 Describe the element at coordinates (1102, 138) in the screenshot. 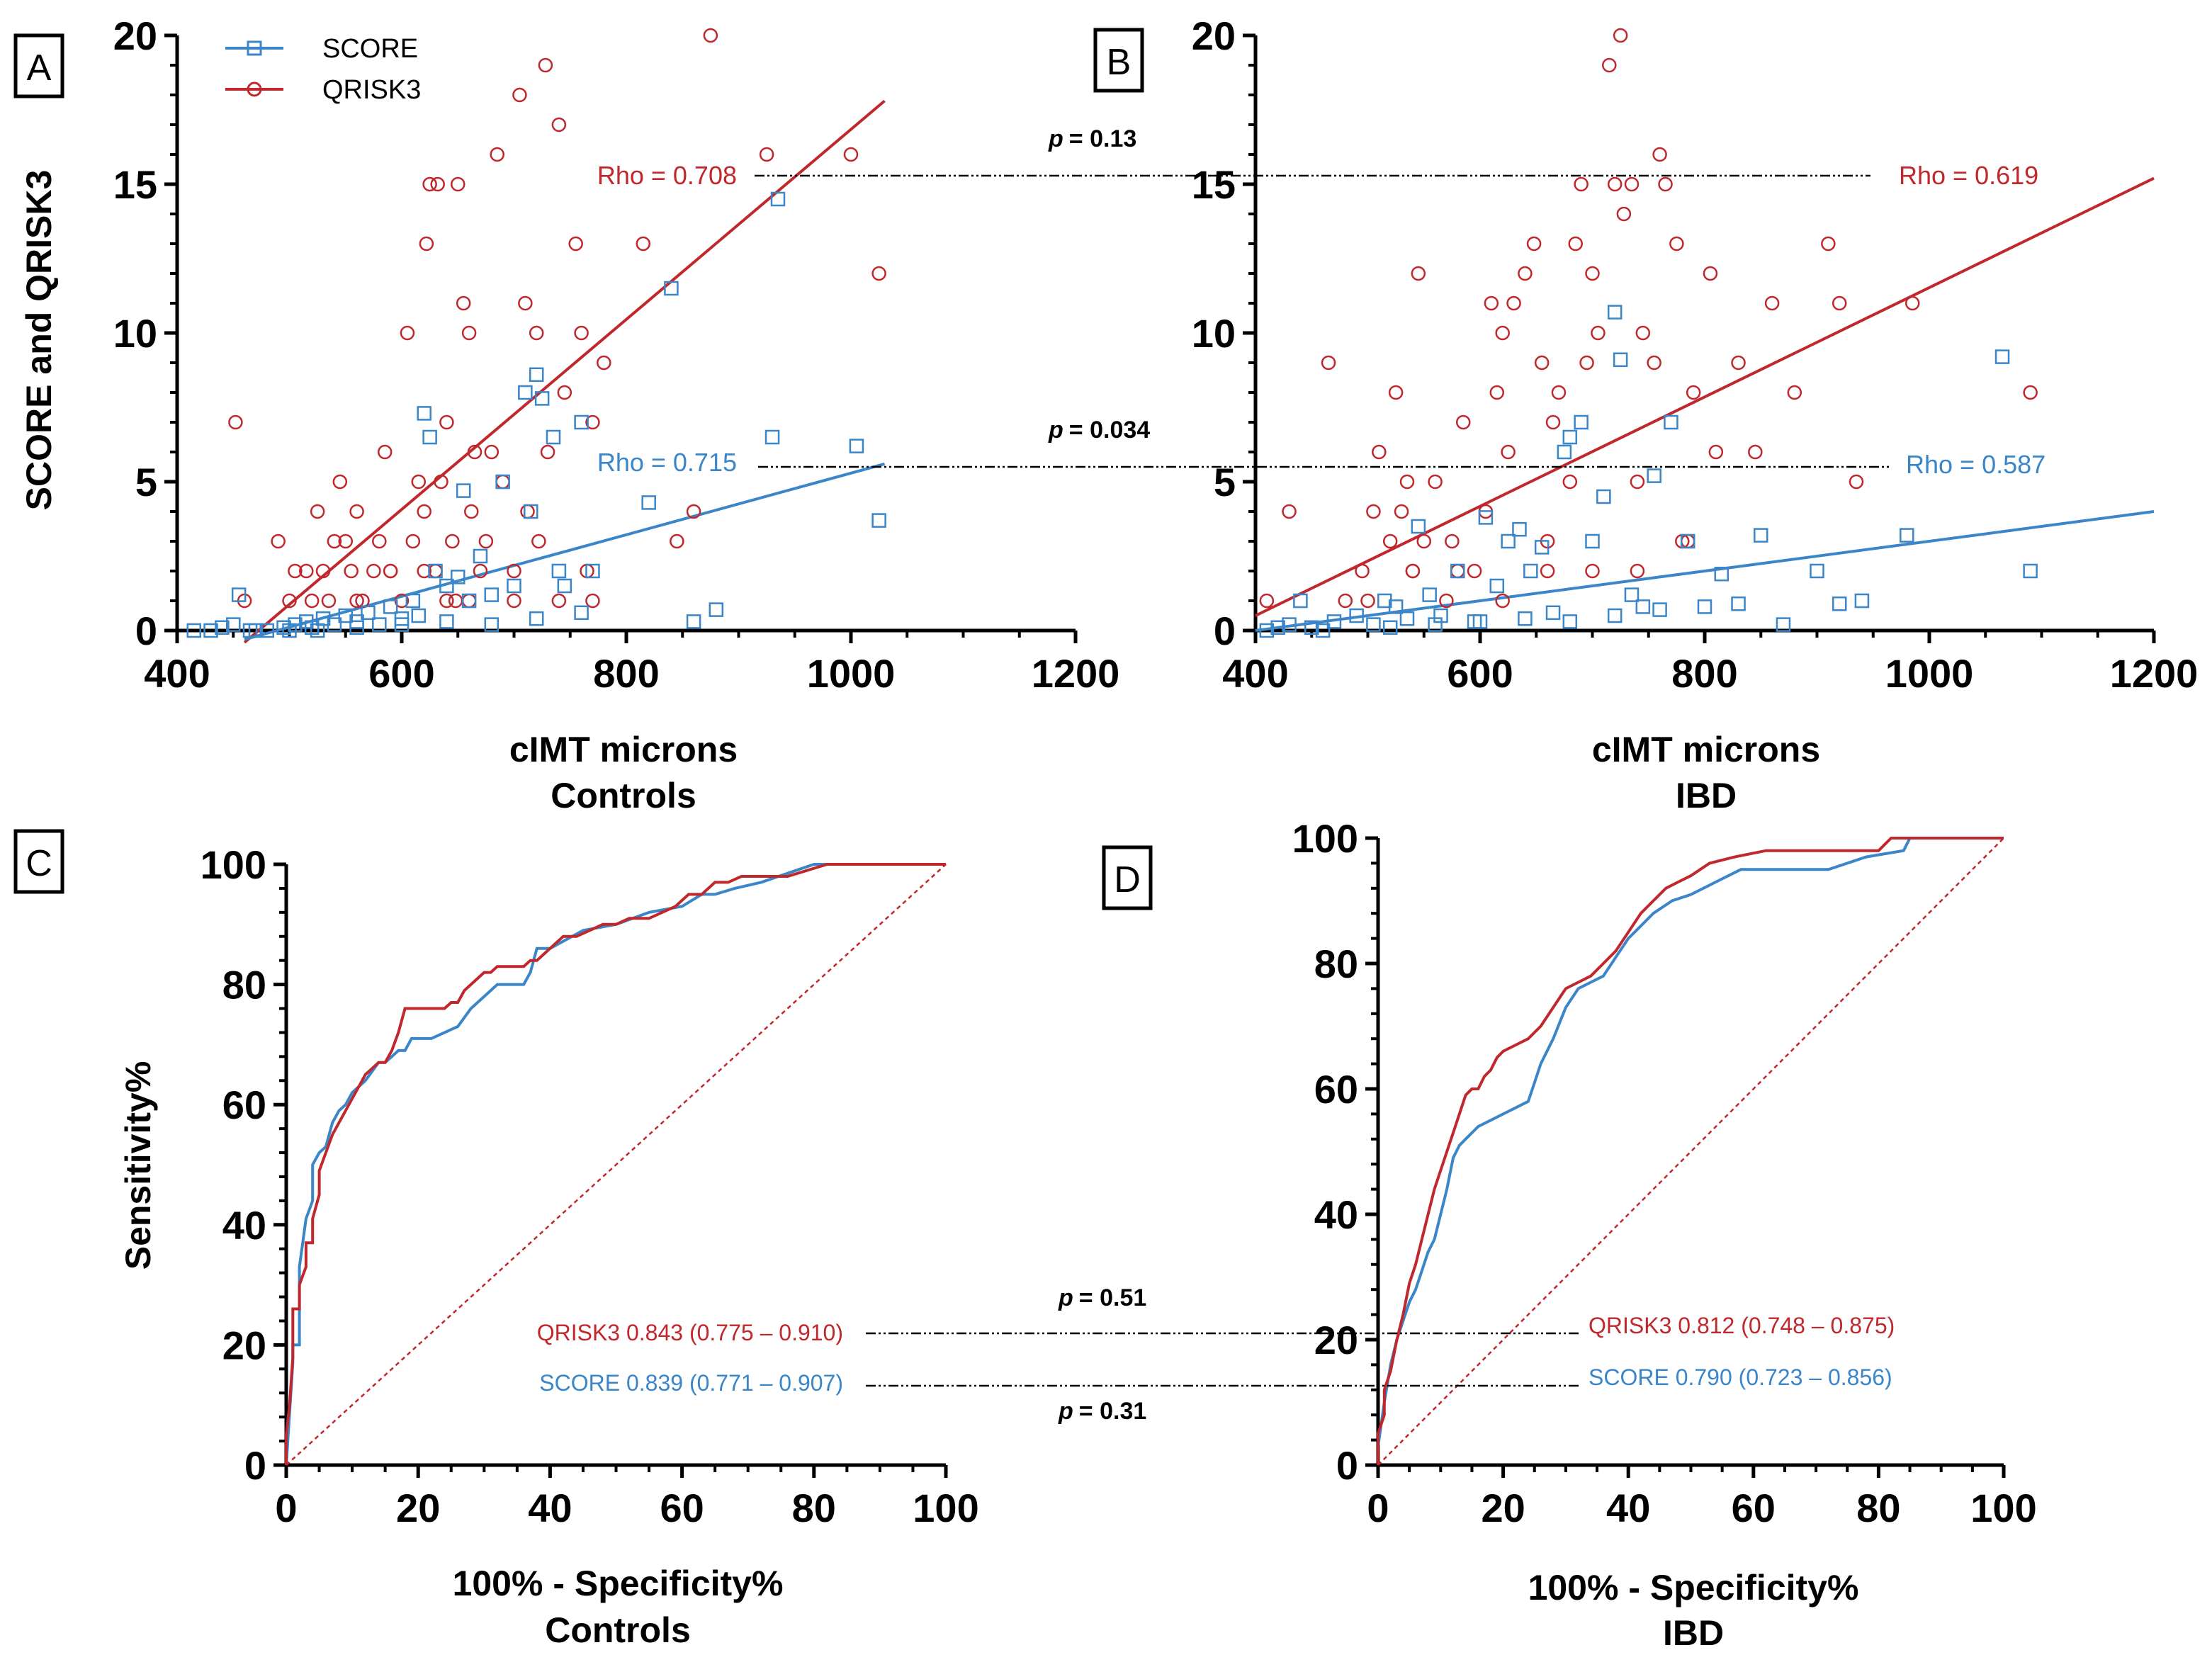

I see `p-value-top-text: = 0.13` at that location.